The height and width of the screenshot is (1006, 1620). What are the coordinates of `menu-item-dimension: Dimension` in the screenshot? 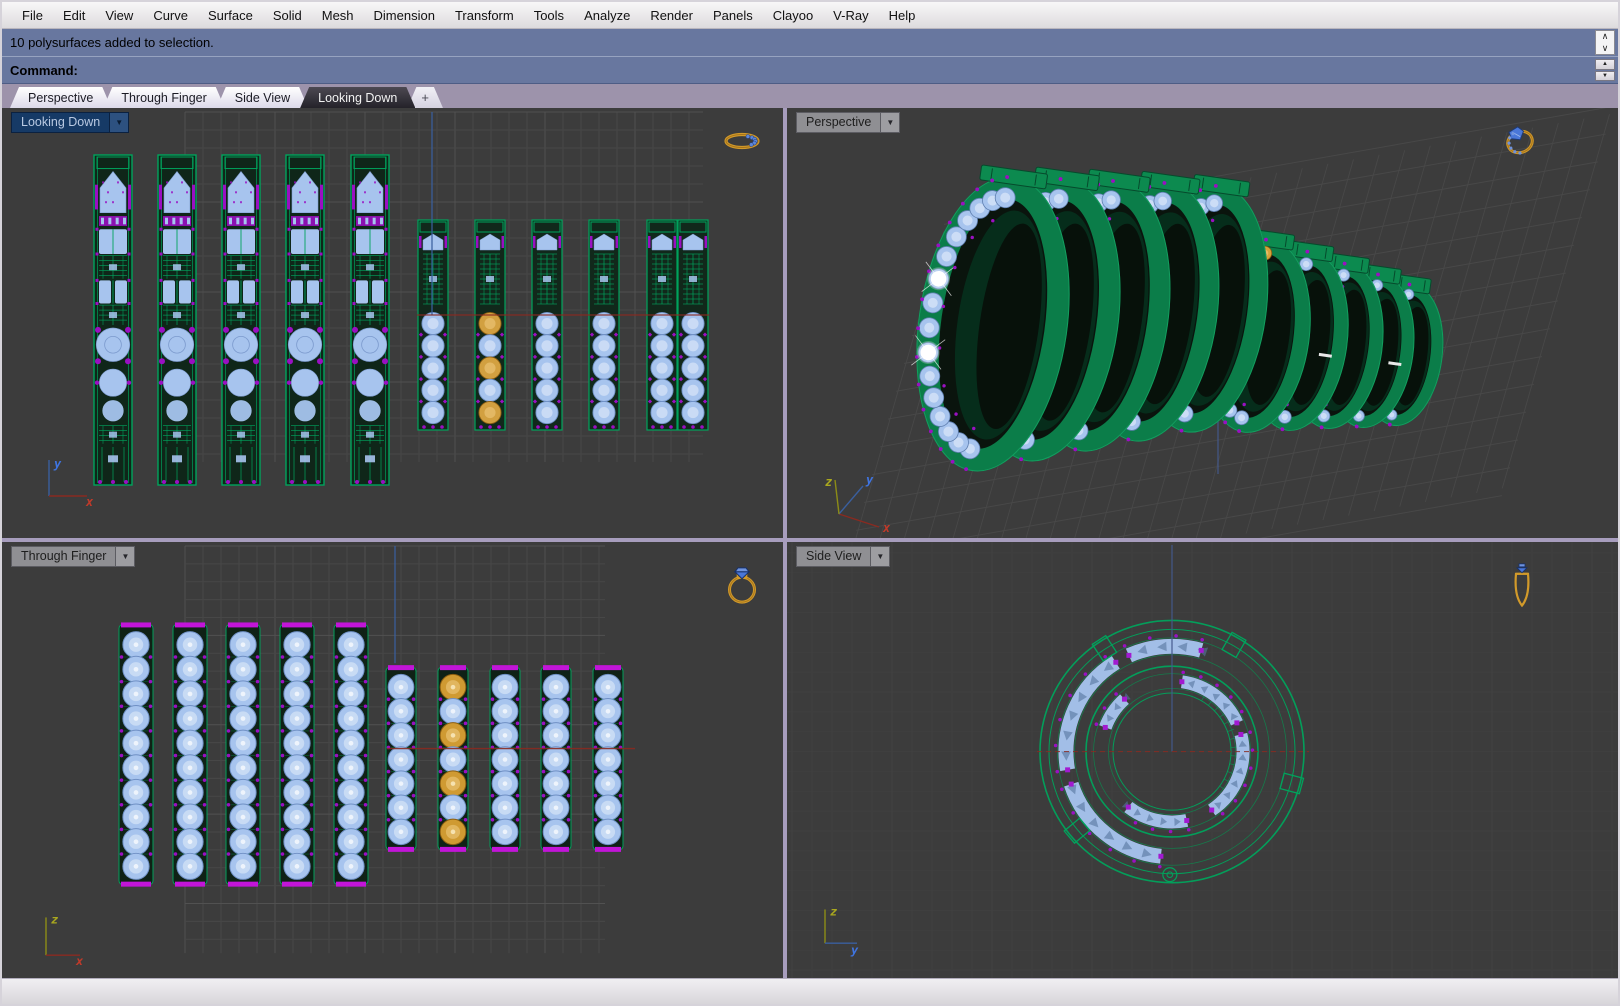 It's located at (404, 15).